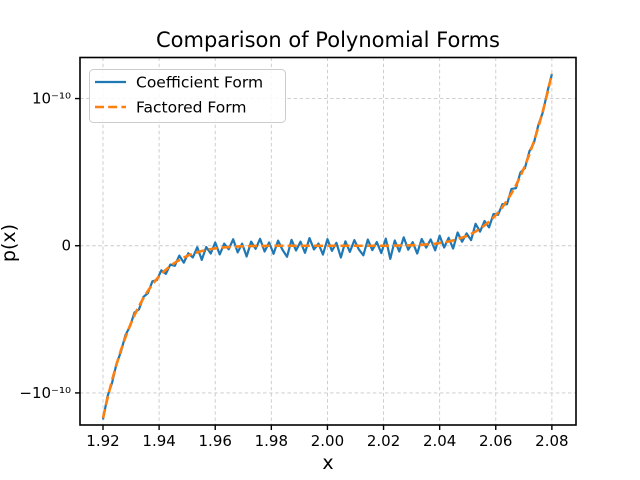  I want to click on legend-label-coefficient: Coefficient Form, so click(199, 83).